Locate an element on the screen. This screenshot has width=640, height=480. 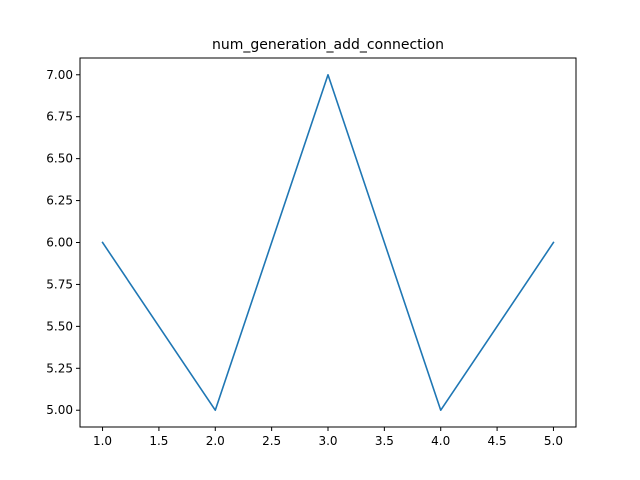
y-axis: 5.00 5.25 5.50 5.75 6.00 6.25 6.50 6.75 7.00 is located at coordinates (63, 242).